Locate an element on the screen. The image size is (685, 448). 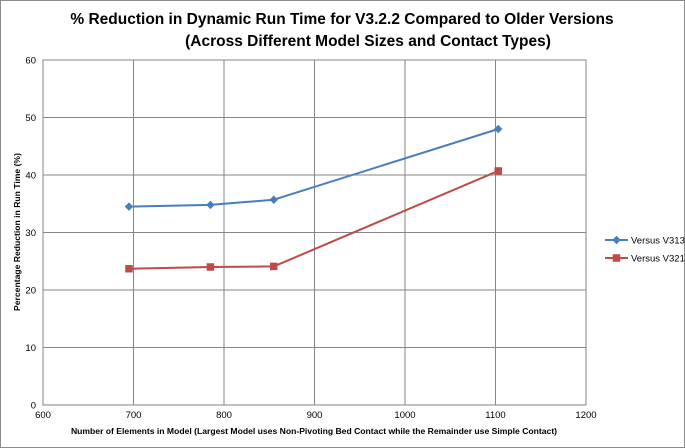
legend-versus-v313: Versus V313 is located at coordinates (645, 241).